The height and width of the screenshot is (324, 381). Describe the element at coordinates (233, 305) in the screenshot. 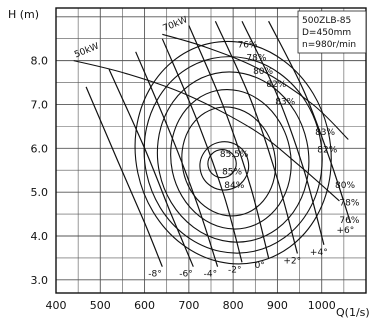

I see `x-tick-label: 800` at that location.